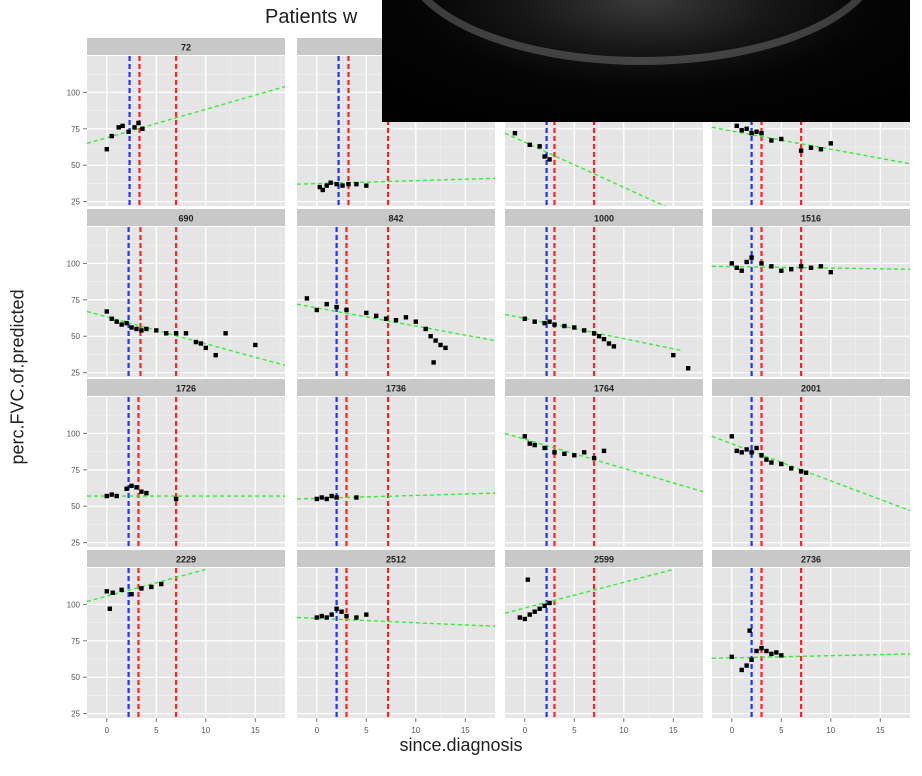 This screenshot has width=922, height=776. I want to click on panel-strip-label: 842, so click(395, 219).